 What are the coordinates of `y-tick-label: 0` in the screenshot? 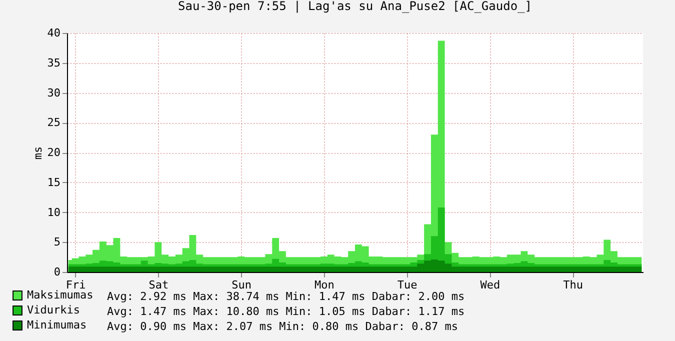 It's located at (57, 272).